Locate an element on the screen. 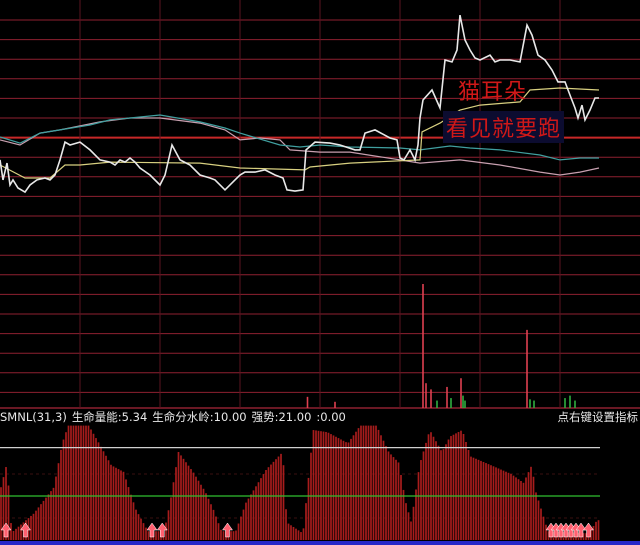 The height and width of the screenshot is (545, 640). pink-line is located at coordinates (300, 146).